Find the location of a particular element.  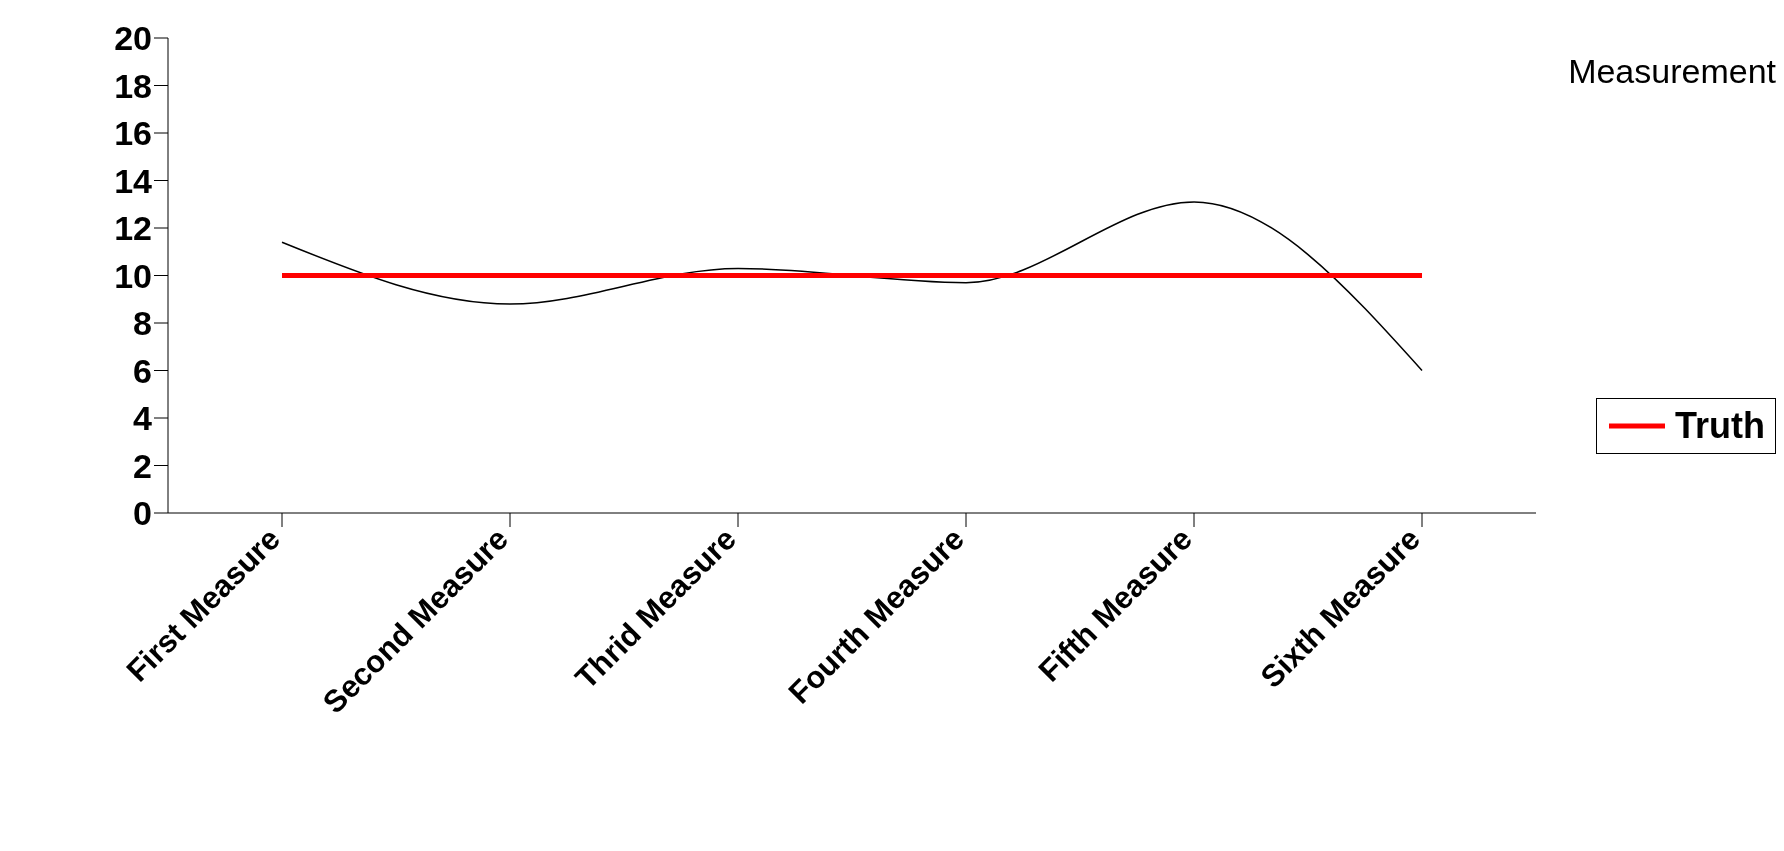

y-tick-label: 2 is located at coordinates (142, 465).